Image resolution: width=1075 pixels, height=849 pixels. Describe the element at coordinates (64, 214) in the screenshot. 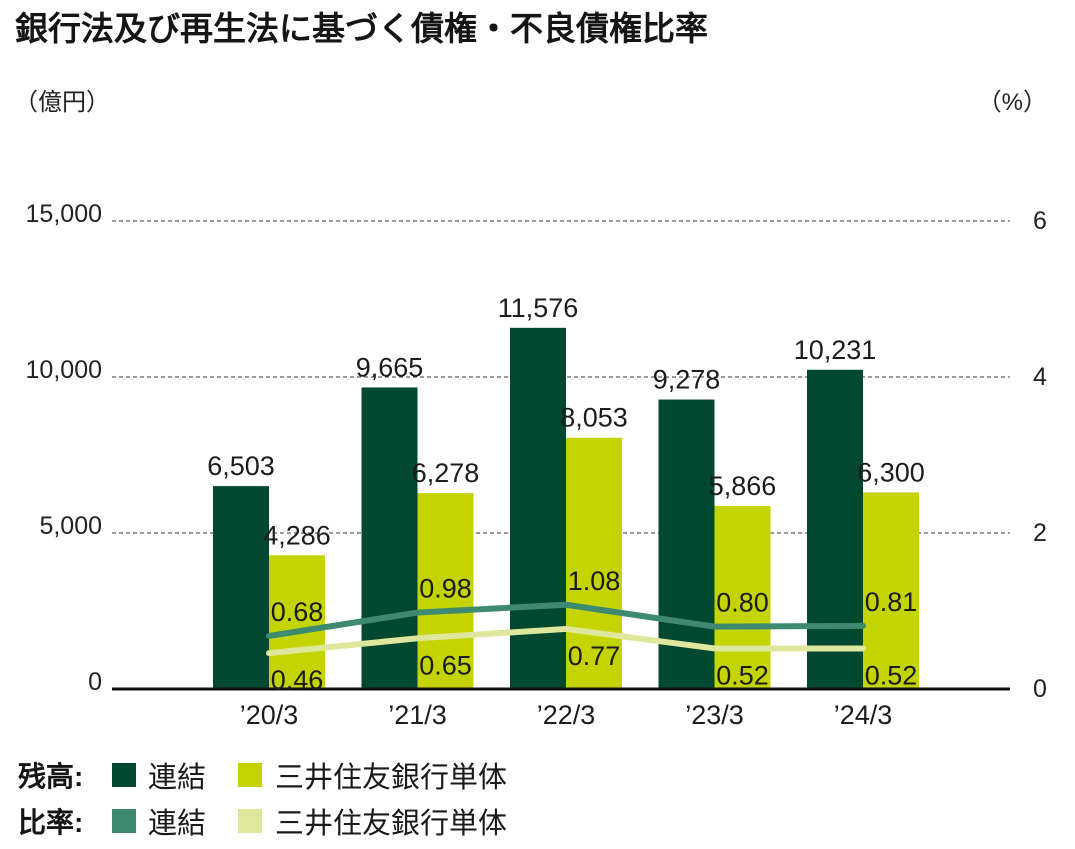

I see `y-left-tick-label: 15,000` at that location.